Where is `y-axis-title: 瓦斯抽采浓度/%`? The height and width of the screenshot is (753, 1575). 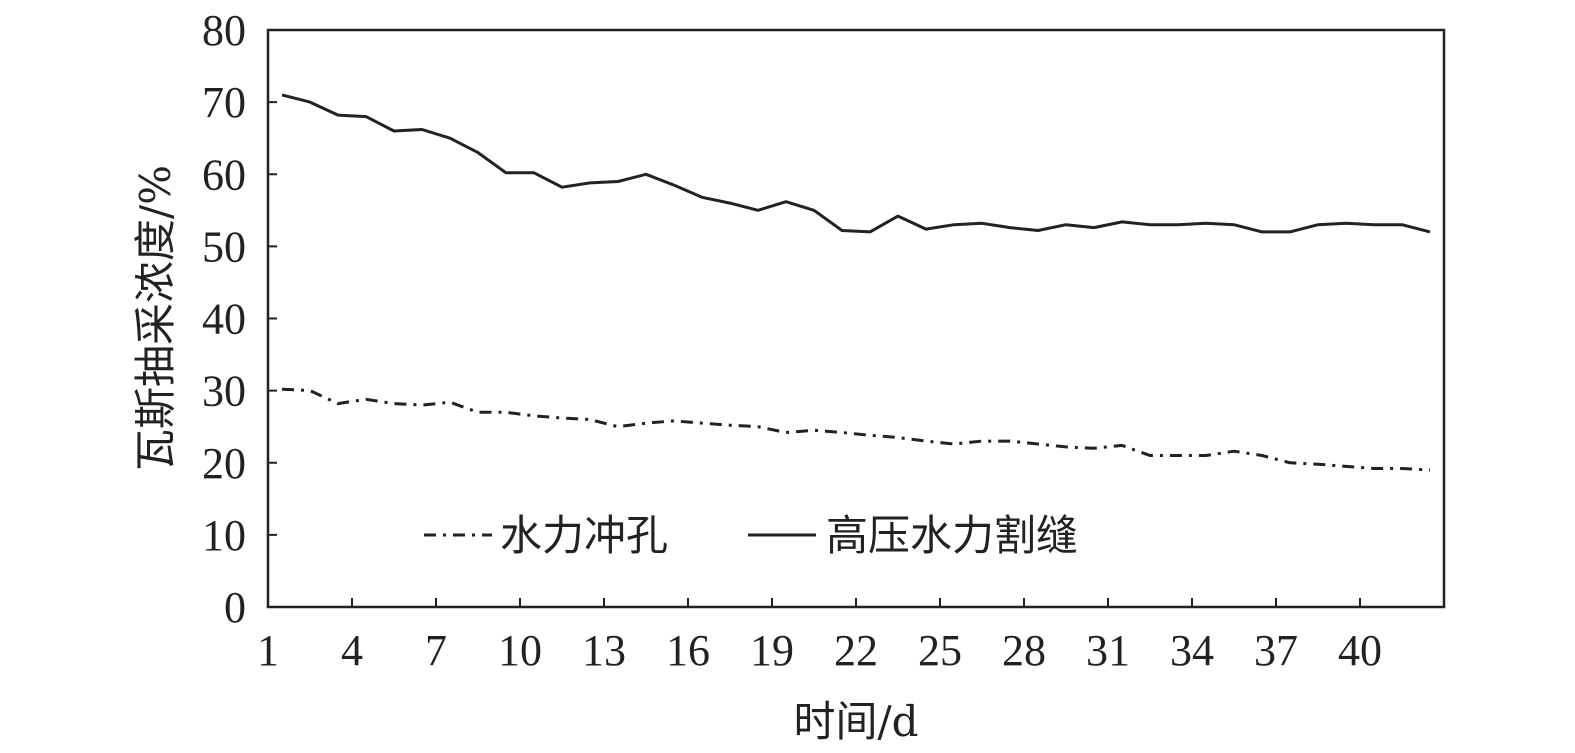 y-axis-title: 瓦斯抽采浓度/% is located at coordinates (155, 318).